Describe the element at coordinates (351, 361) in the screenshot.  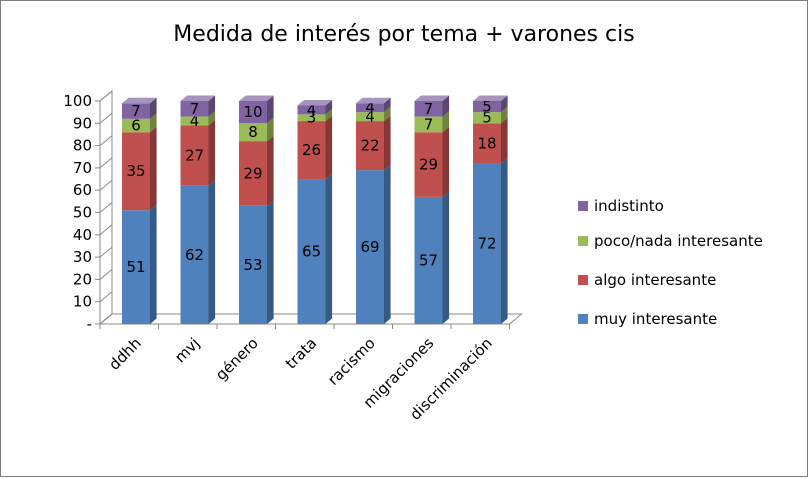
I see `x-category-label: racismo` at that location.